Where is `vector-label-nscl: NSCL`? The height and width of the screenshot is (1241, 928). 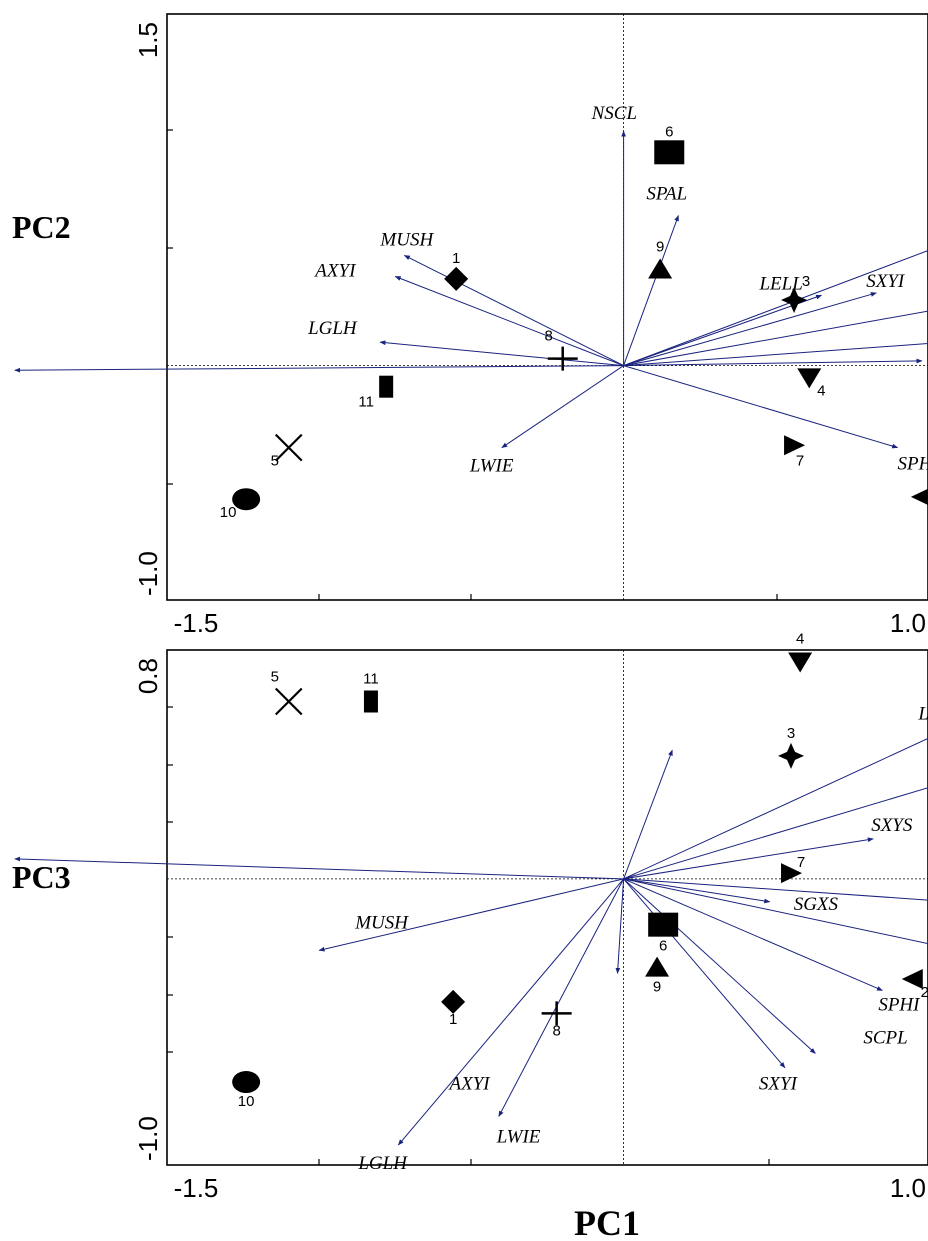 vector-label-nscl: NSCL is located at coordinates (614, 113).